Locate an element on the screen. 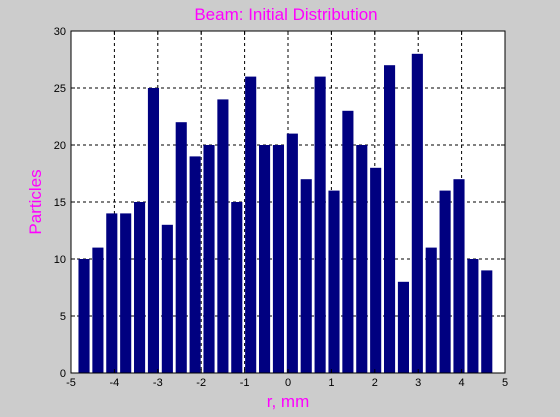 Image resolution: width=560 pixels, height=417 pixels. y-tick-label: 20 is located at coordinates (60, 146).